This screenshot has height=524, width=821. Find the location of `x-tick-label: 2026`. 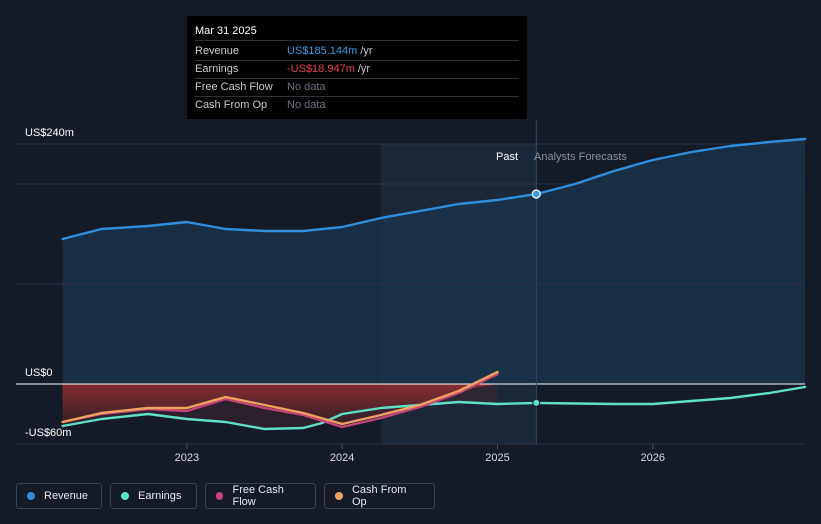

x-tick-label: 2026 is located at coordinates (653, 458).